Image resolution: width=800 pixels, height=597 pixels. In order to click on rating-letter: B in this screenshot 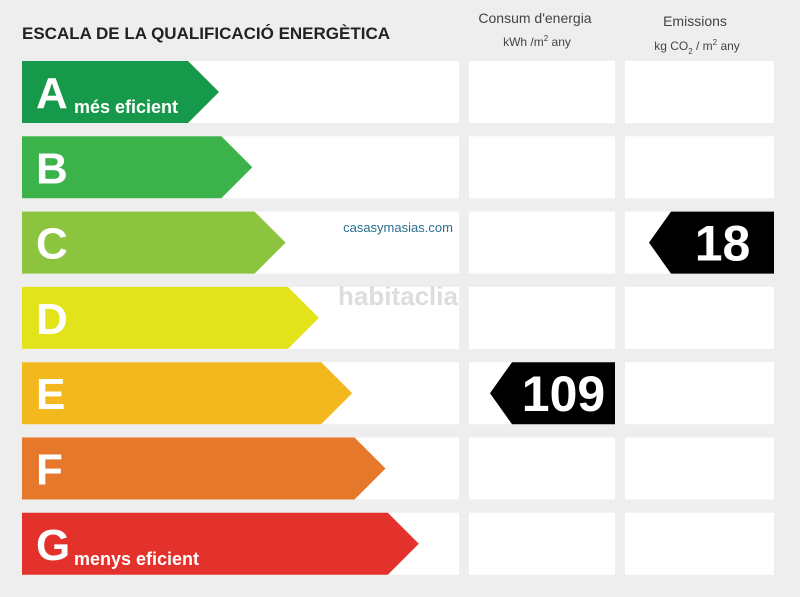, I will do `click(52, 168)`.